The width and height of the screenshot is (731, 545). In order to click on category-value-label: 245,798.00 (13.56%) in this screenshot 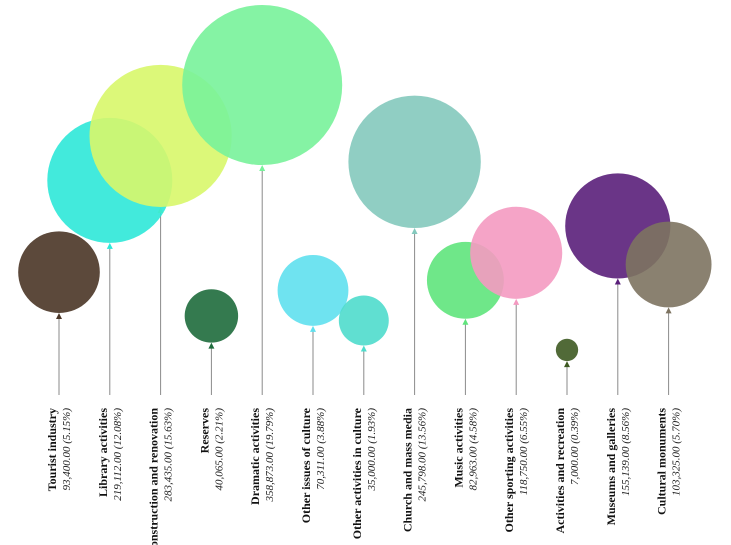, I will do `click(423, 455)`.